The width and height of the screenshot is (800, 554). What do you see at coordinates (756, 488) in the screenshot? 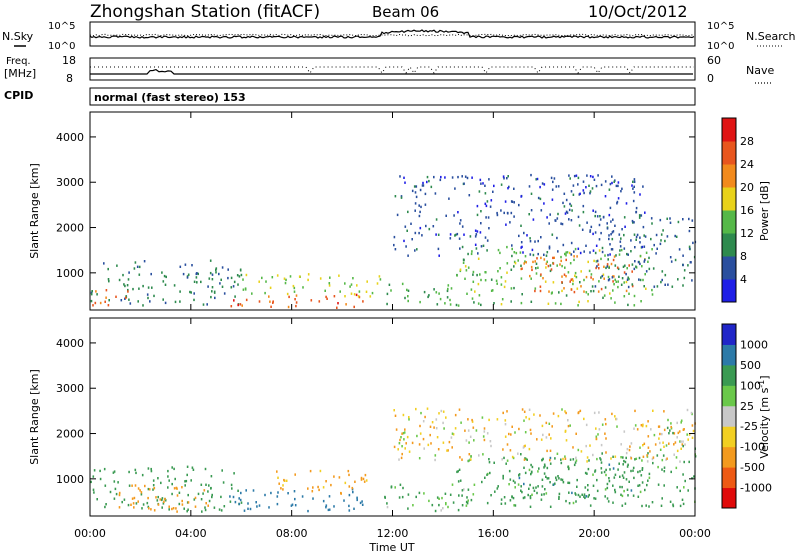
I see `colorbar-tick-label: -1000` at bounding box center [756, 488].